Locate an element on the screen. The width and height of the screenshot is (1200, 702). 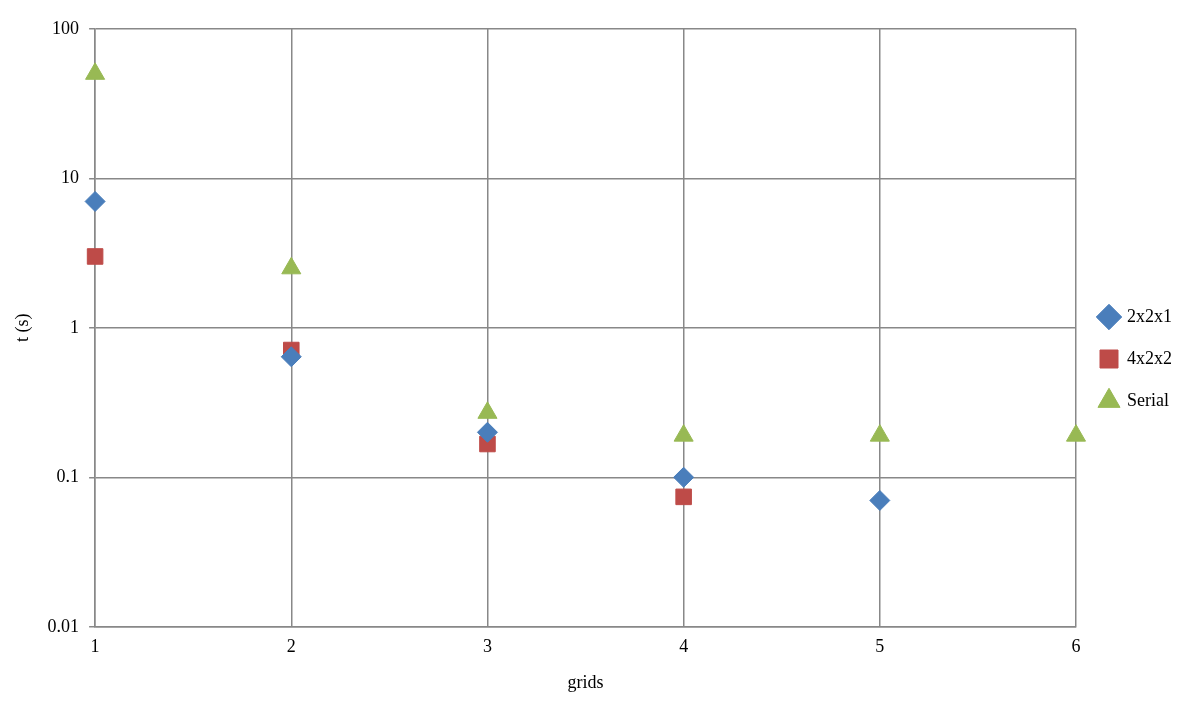
x-tick-label: 6 is located at coordinates (1076, 646).